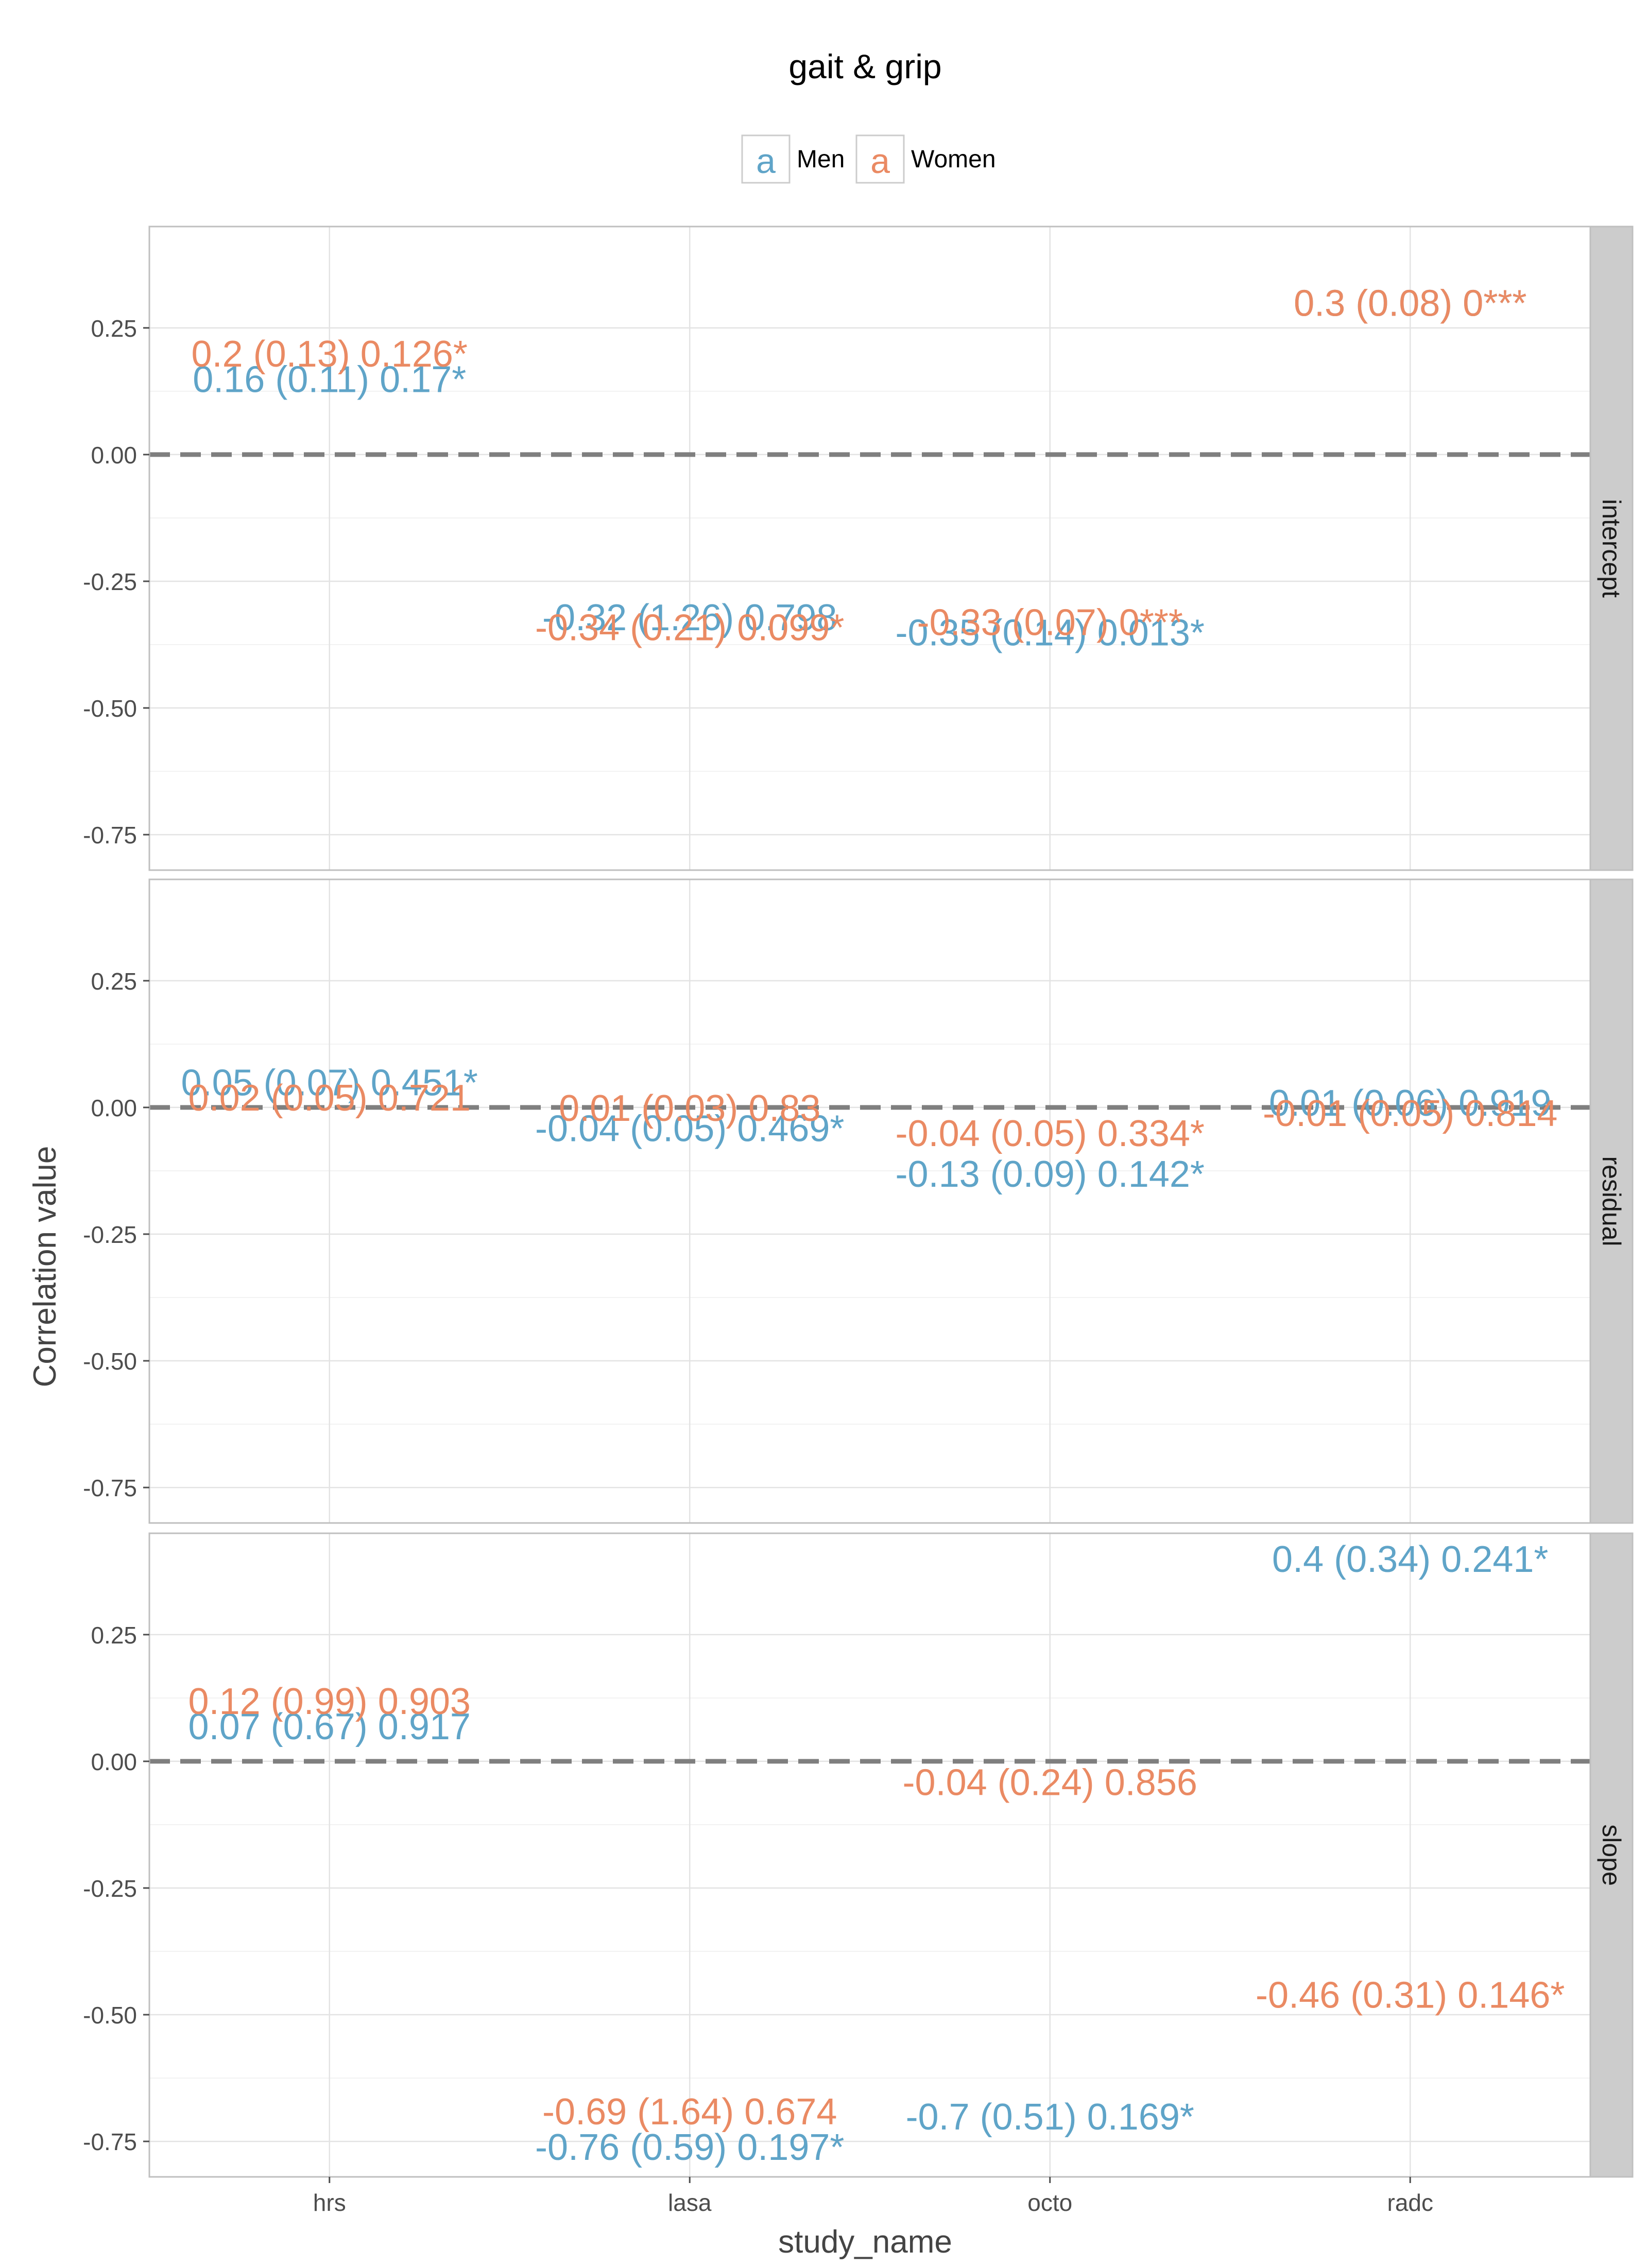 The image size is (1648, 2268). I want to click on legend-key-women, so click(880, 159).